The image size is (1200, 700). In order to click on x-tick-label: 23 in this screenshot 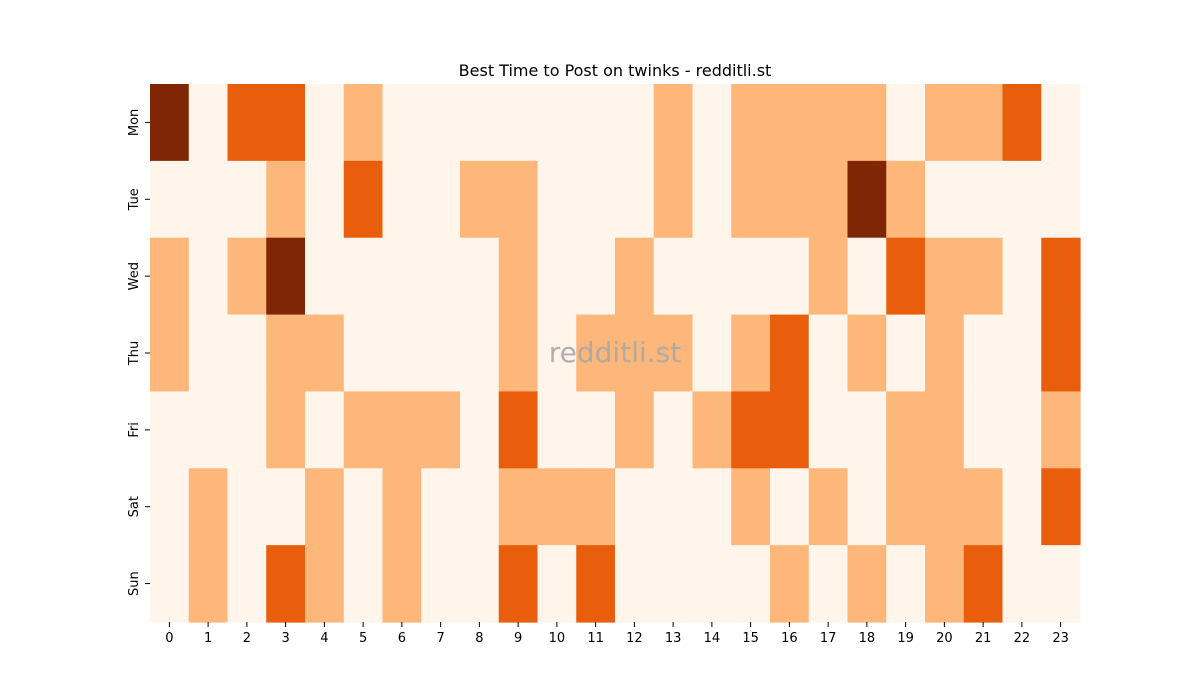, I will do `click(1060, 638)`.